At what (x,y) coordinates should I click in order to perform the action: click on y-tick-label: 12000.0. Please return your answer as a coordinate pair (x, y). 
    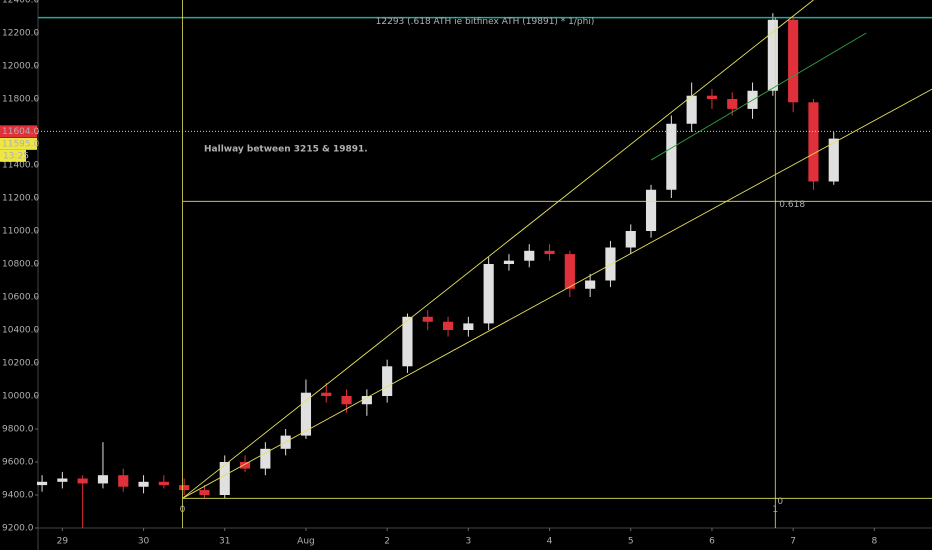
    Looking at the image, I should click on (20, 67).